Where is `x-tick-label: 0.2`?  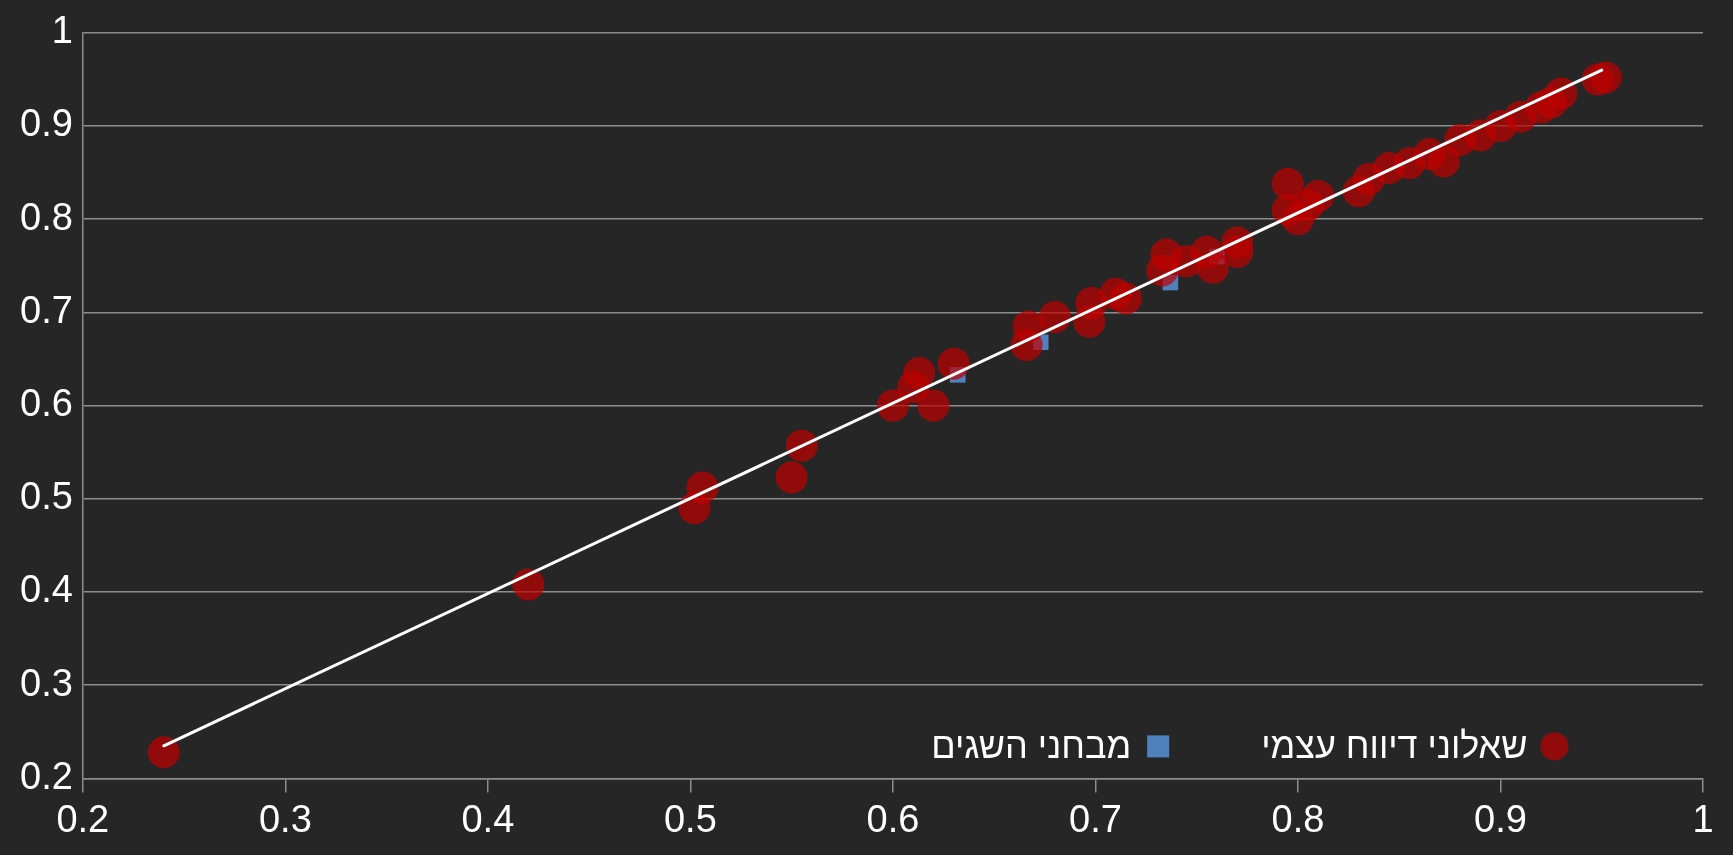 x-tick-label: 0.2 is located at coordinates (83, 818).